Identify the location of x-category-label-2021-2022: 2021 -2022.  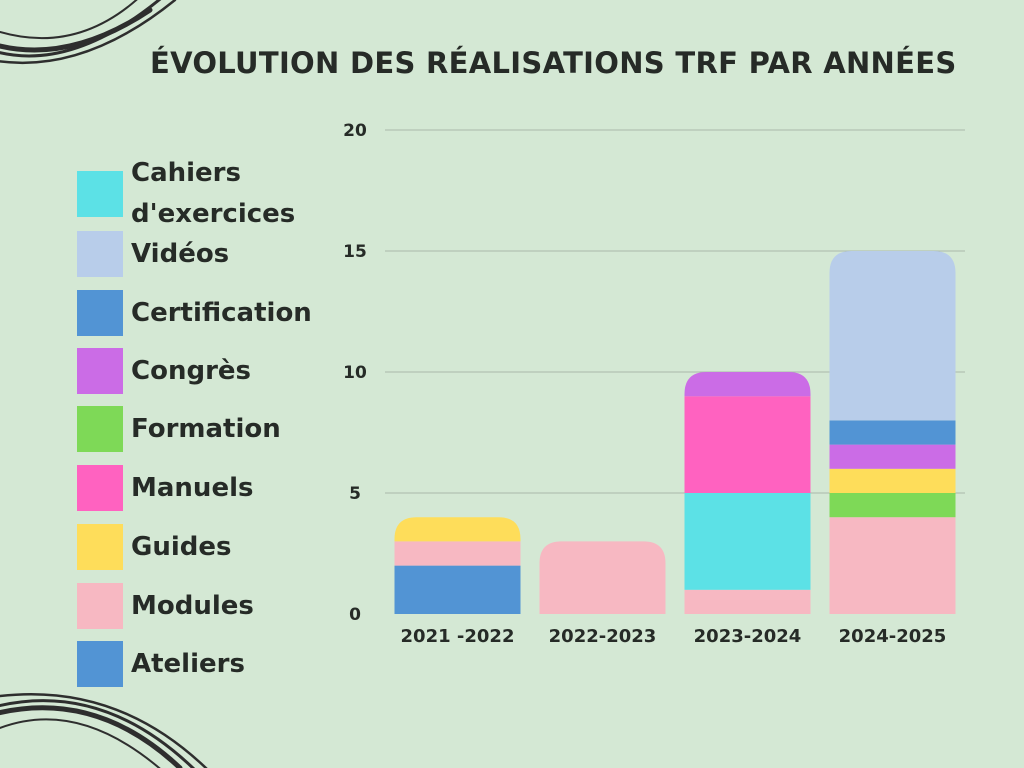
(458, 636).